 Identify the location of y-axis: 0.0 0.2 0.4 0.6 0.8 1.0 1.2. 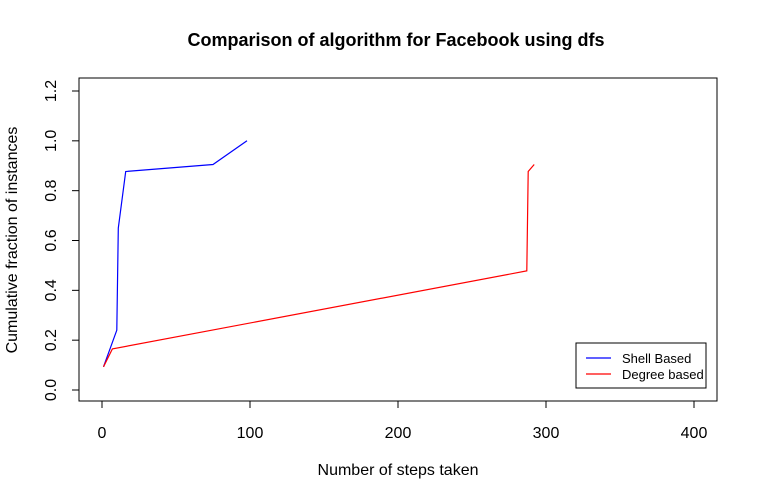
(61, 240).